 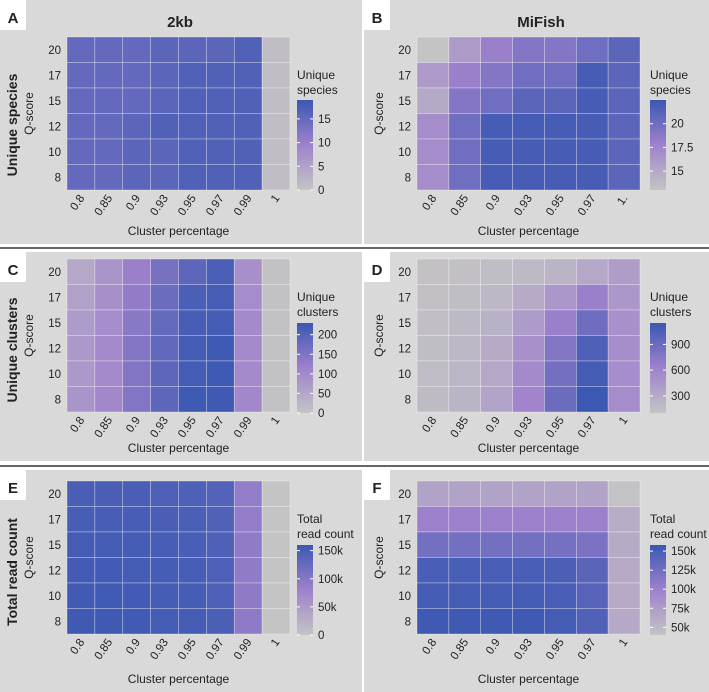 I want to click on row-label-unique-species: Unique species, so click(x=12, y=124).